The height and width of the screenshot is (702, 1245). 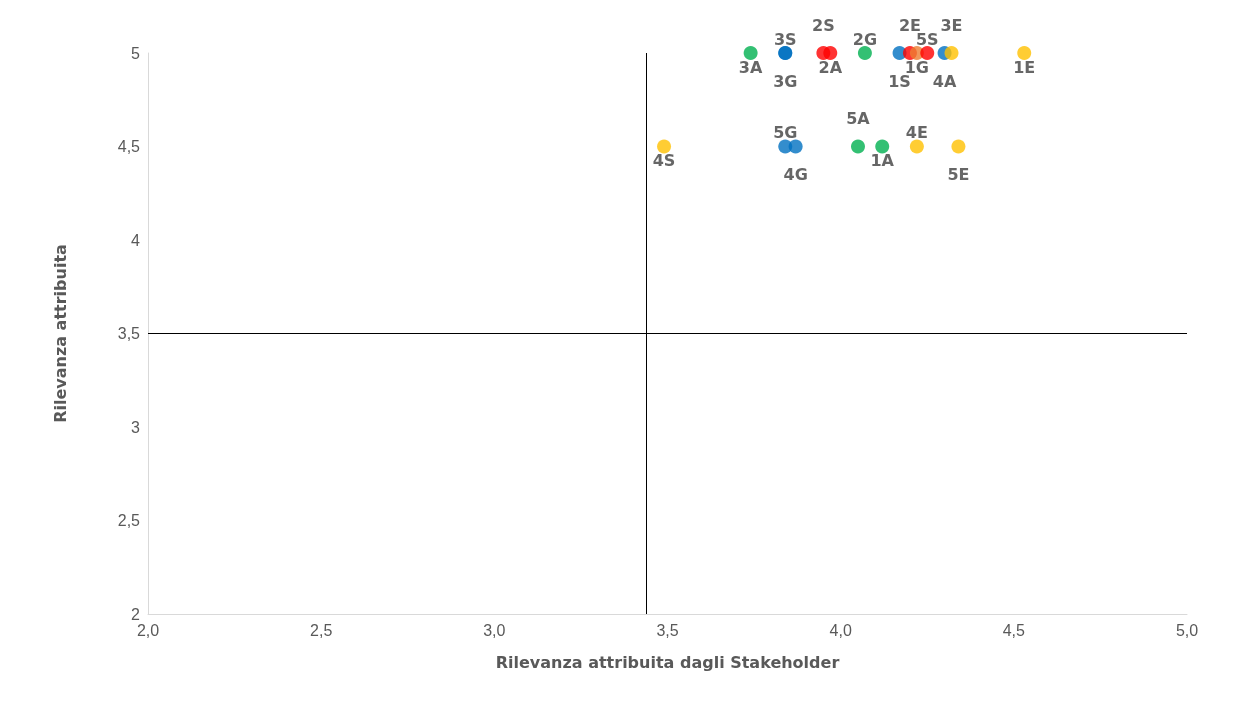 What do you see at coordinates (664, 160) in the screenshot?
I see `annotation: 4S` at bounding box center [664, 160].